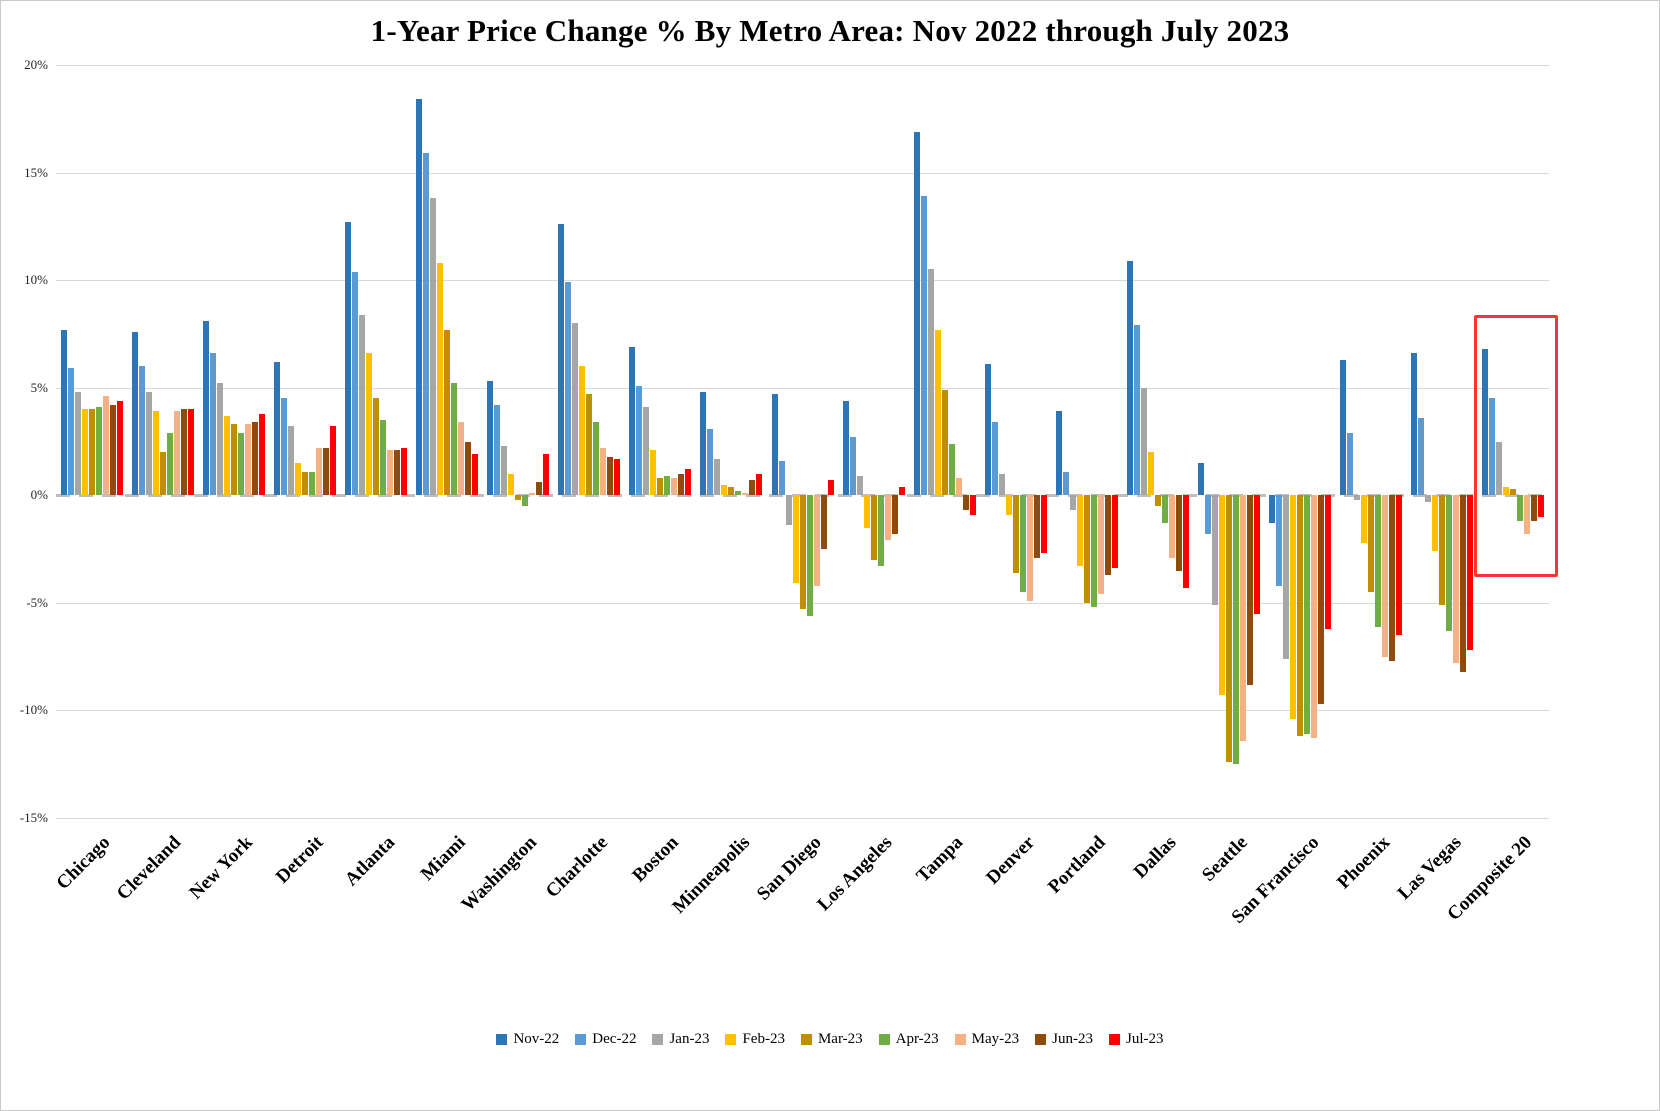 This screenshot has height=1111, width=1660. Describe the element at coordinates (419, 297) in the screenshot. I see `bar-Nov-22-Miami` at that location.